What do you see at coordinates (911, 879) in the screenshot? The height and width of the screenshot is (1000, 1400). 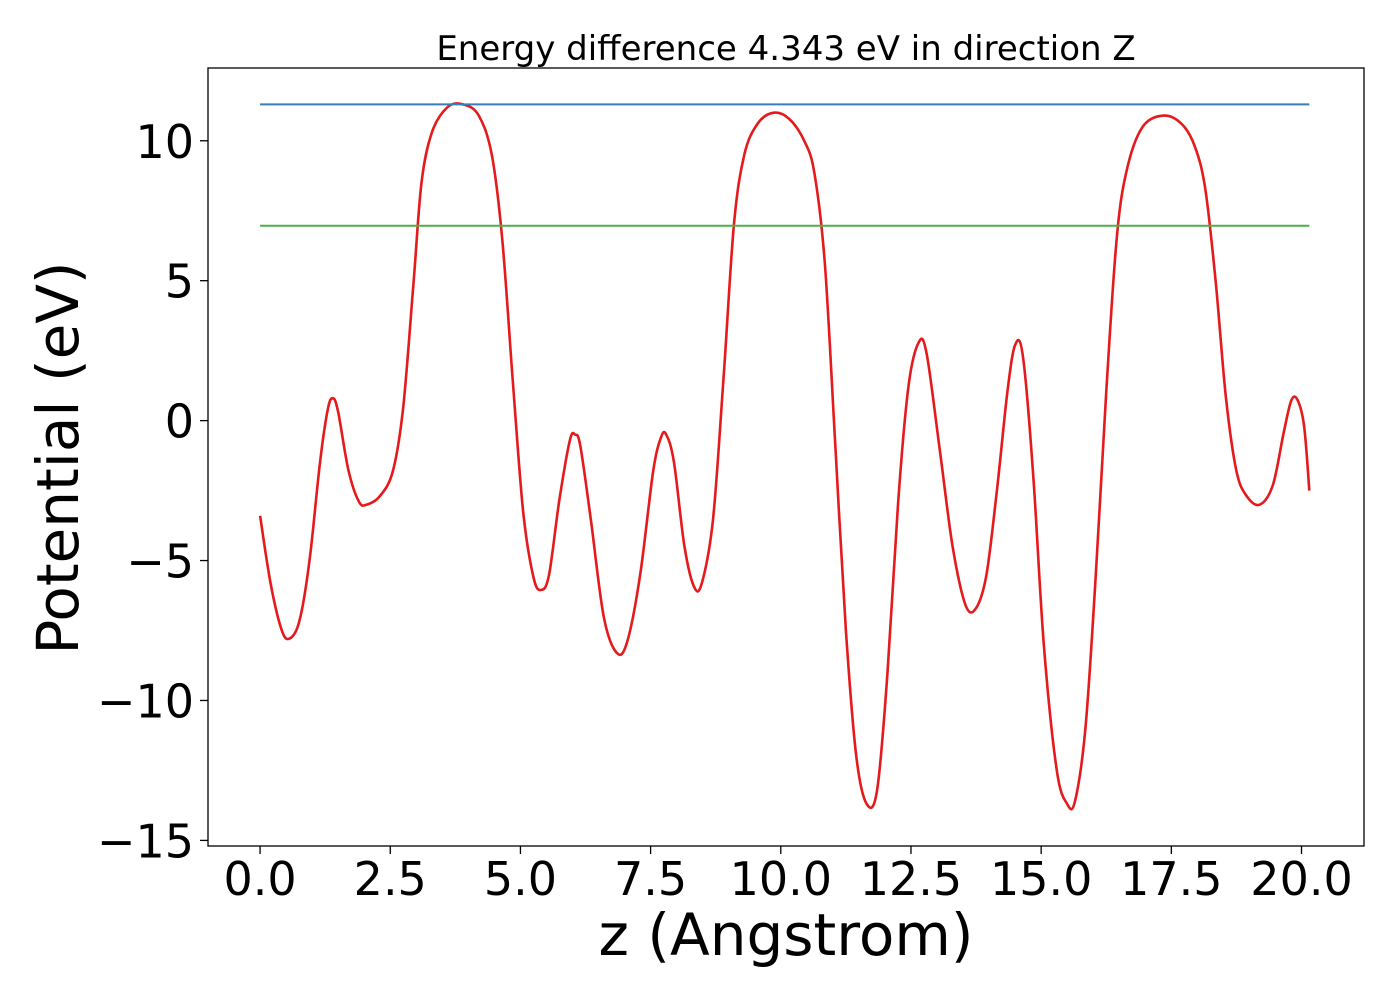 I see `x-tick-label: 12.5` at bounding box center [911, 879].